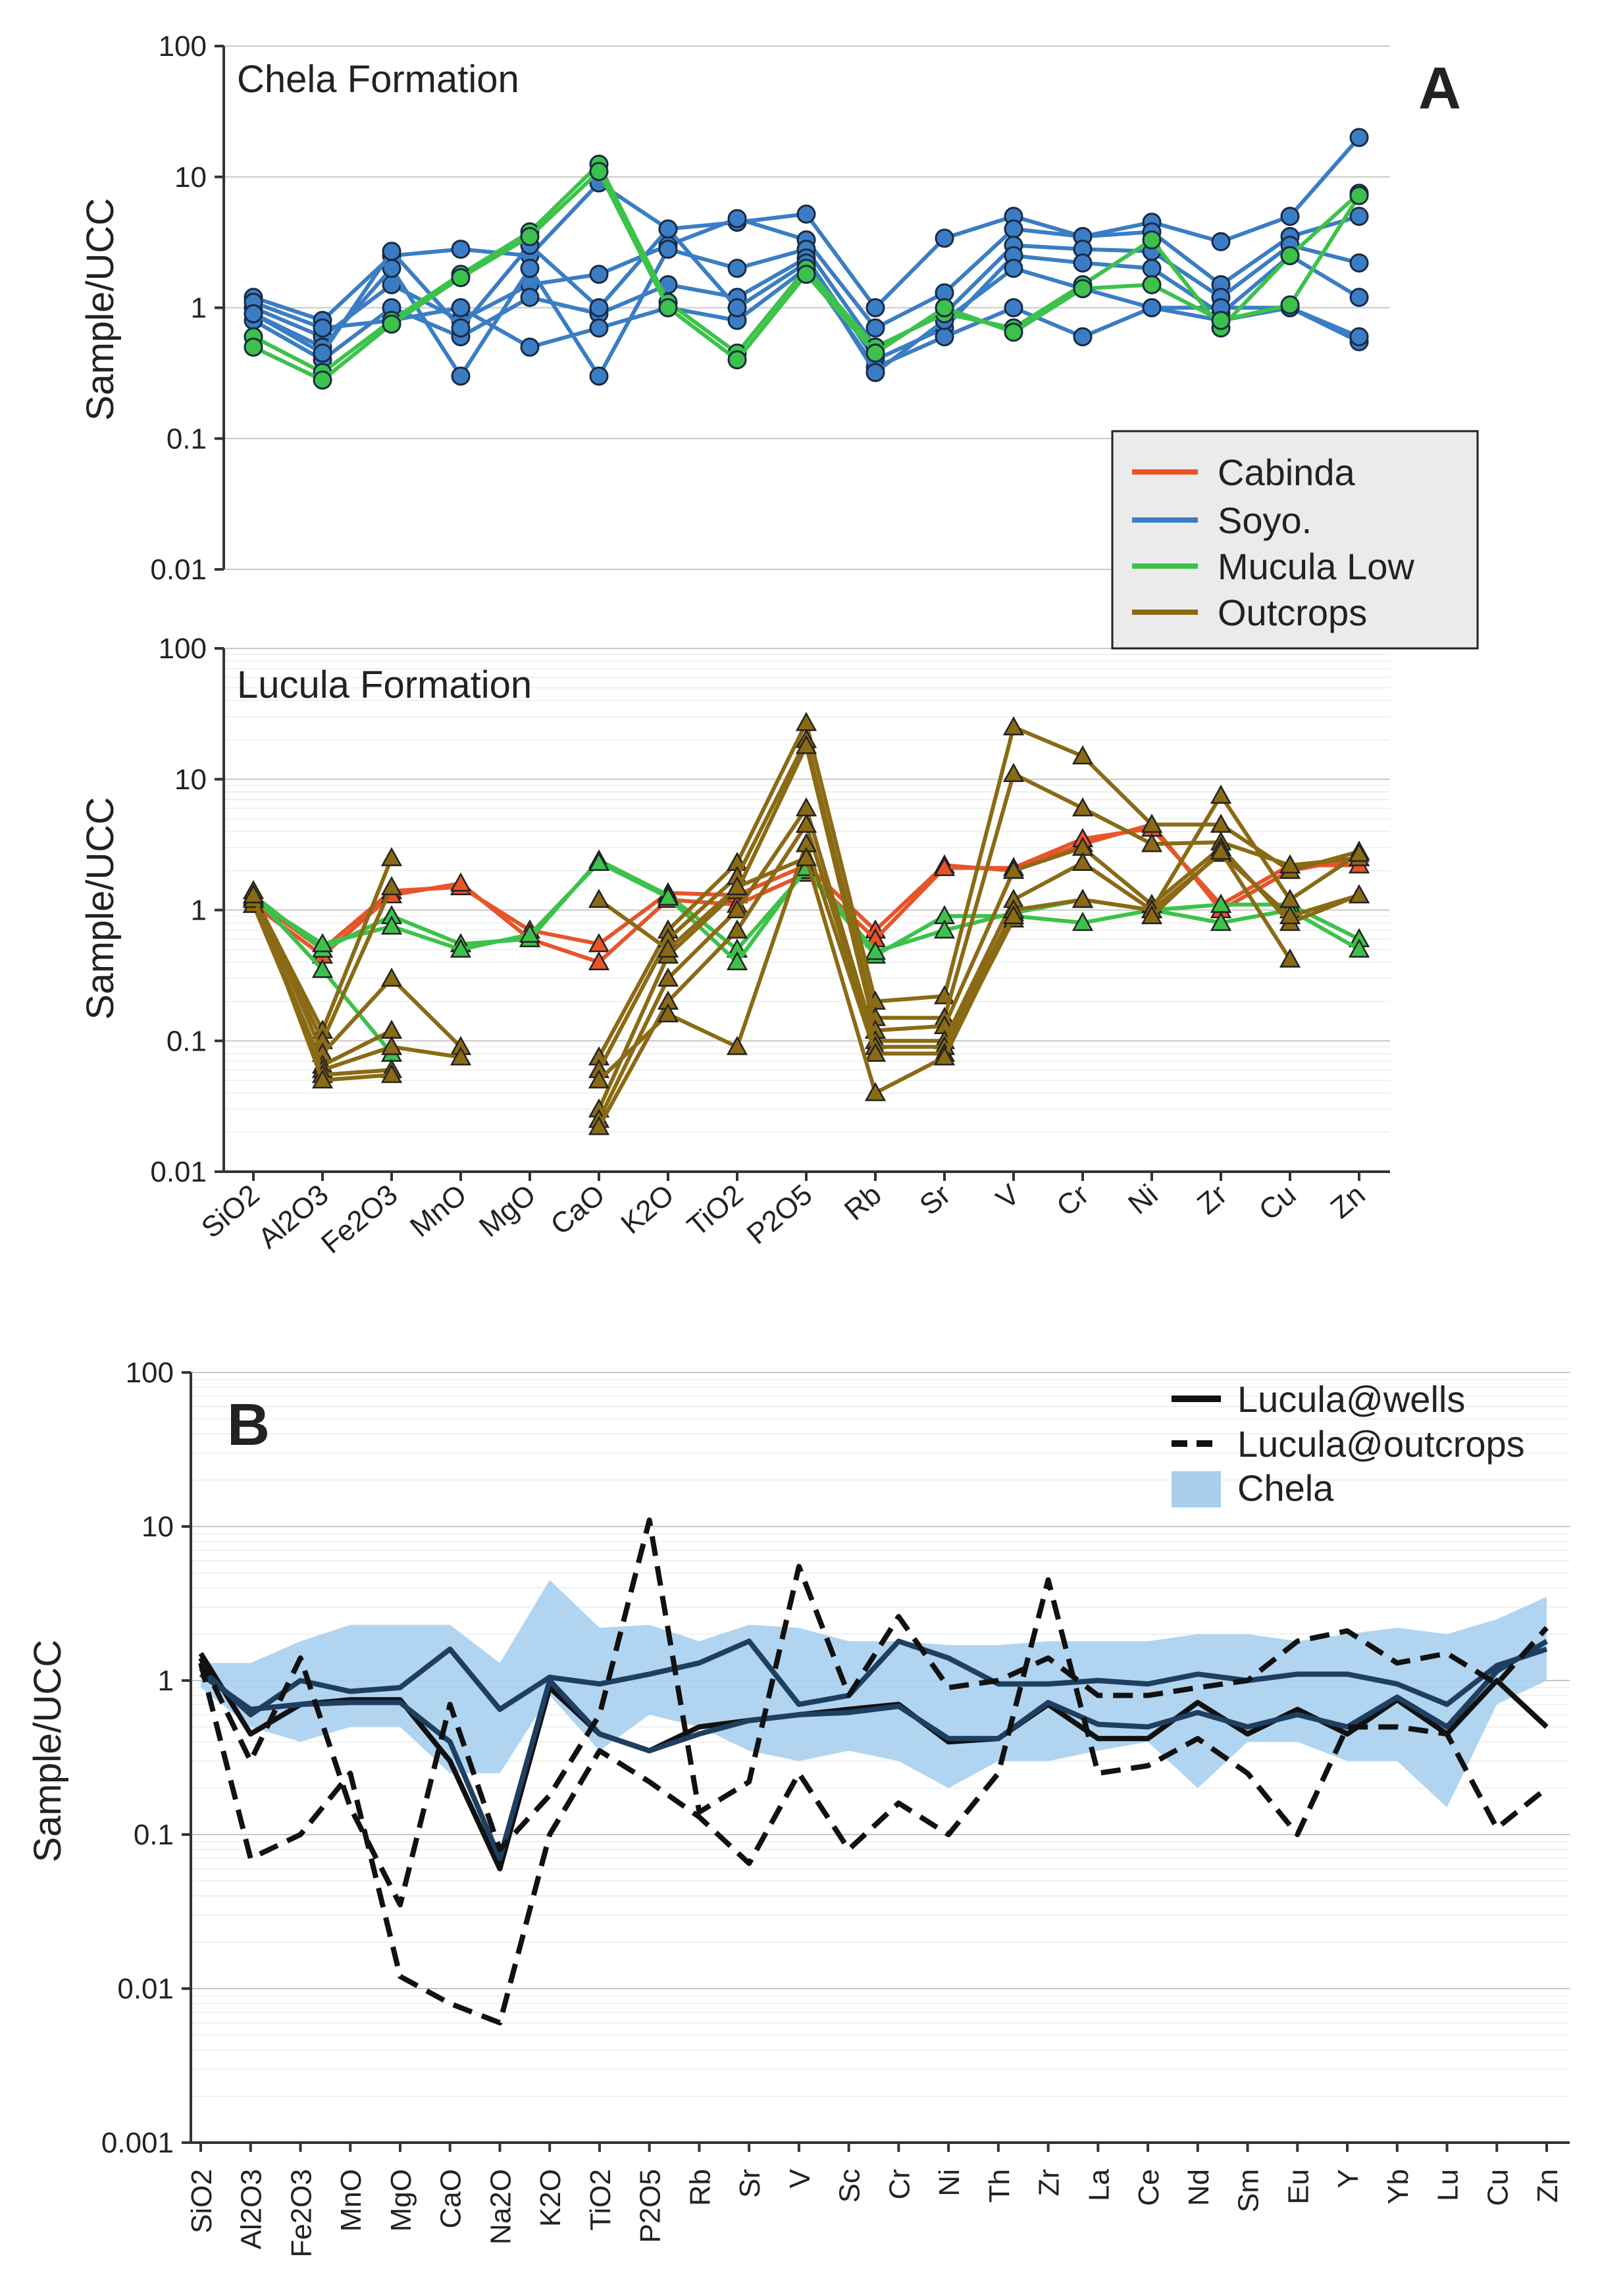 The width and height of the screenshot is (1600, 2296). Describe the element at coordinates (1265, 520) in the screenshot. I see `legend-soyo-label: Soyo.` at that location.